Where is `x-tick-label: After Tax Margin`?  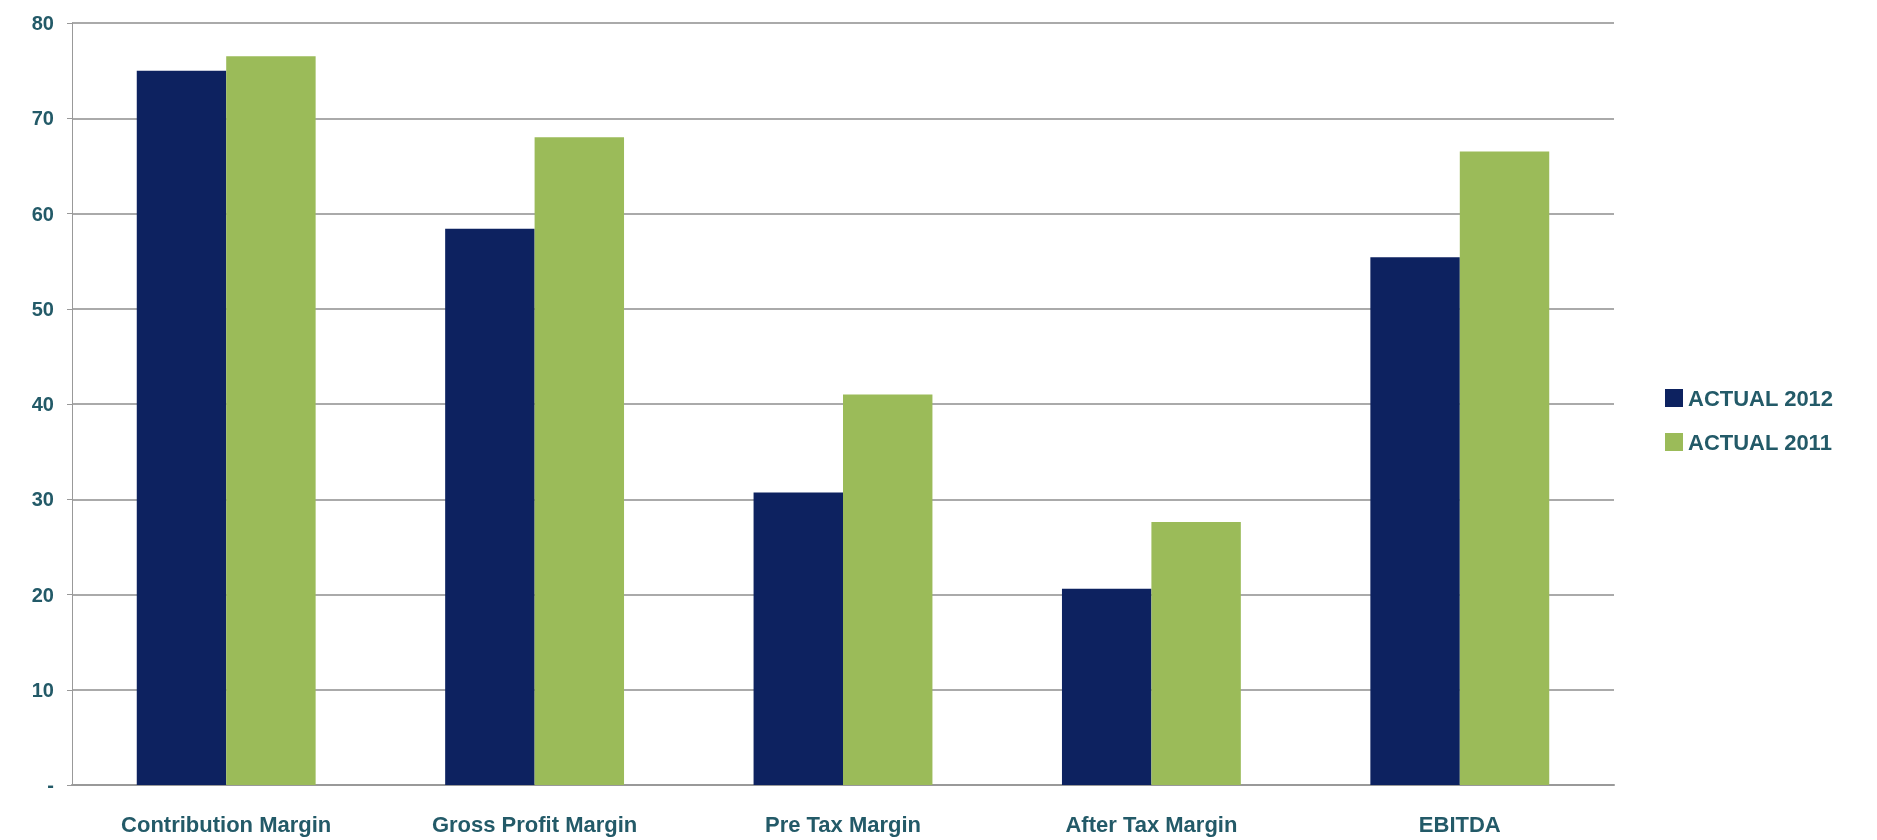
x-tick-label: After Tax Margin is located at coordinates (1151, 824).